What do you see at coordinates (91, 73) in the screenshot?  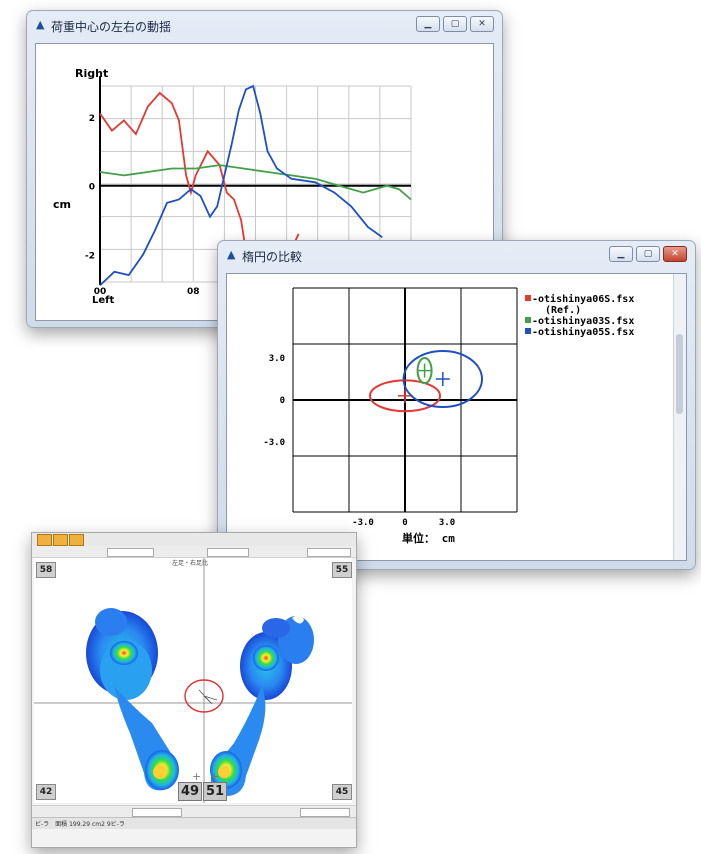 I see `y-axis-top-label: Right` at bounding box center [91, 73].